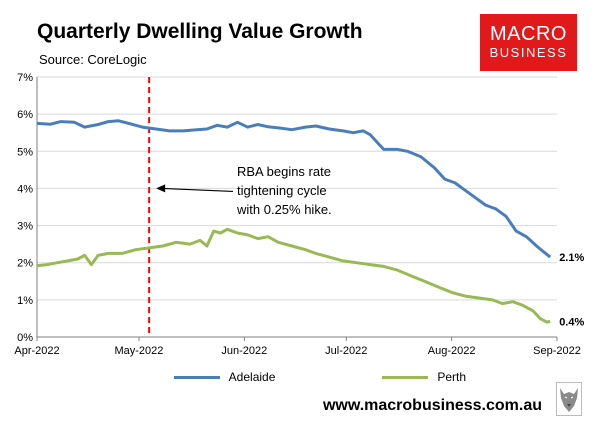 Image resolution: width=598 pixels, height=428 pixels. Describe the element at coordinates (25, 115) in the screenshot. I see `y-tick-label: 6%` at that location.